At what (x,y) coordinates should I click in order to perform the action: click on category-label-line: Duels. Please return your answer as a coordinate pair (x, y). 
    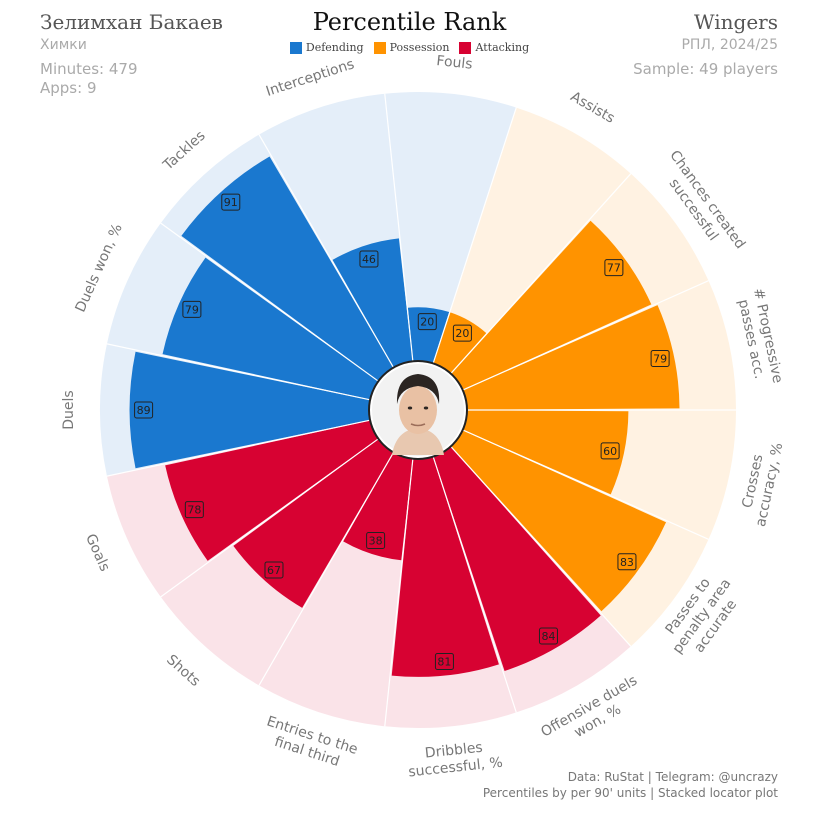
    Looking at the image, I should click on (69, 409).